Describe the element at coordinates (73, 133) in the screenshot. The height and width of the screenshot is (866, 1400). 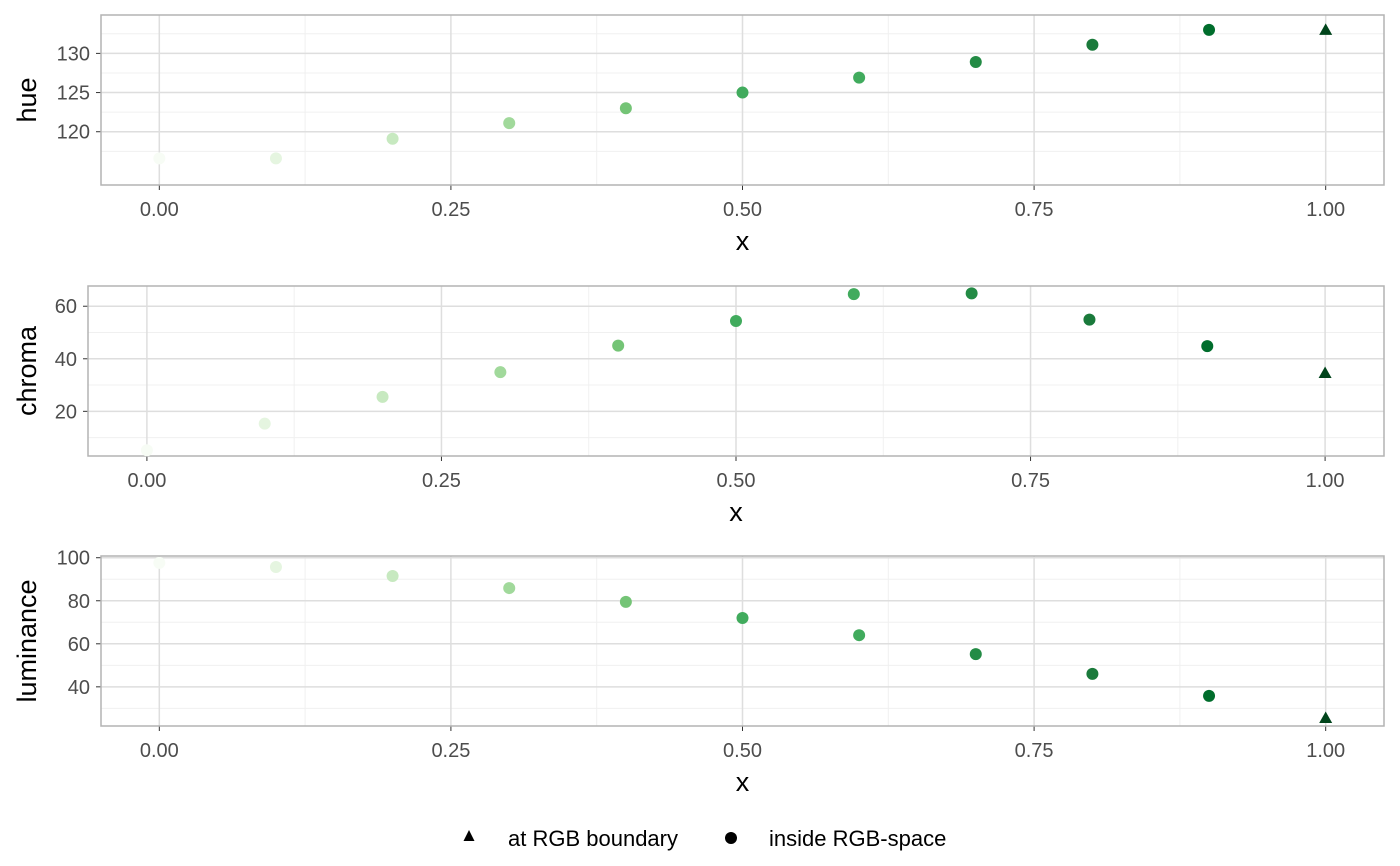
I see `y-tick-label: 120` at that location.